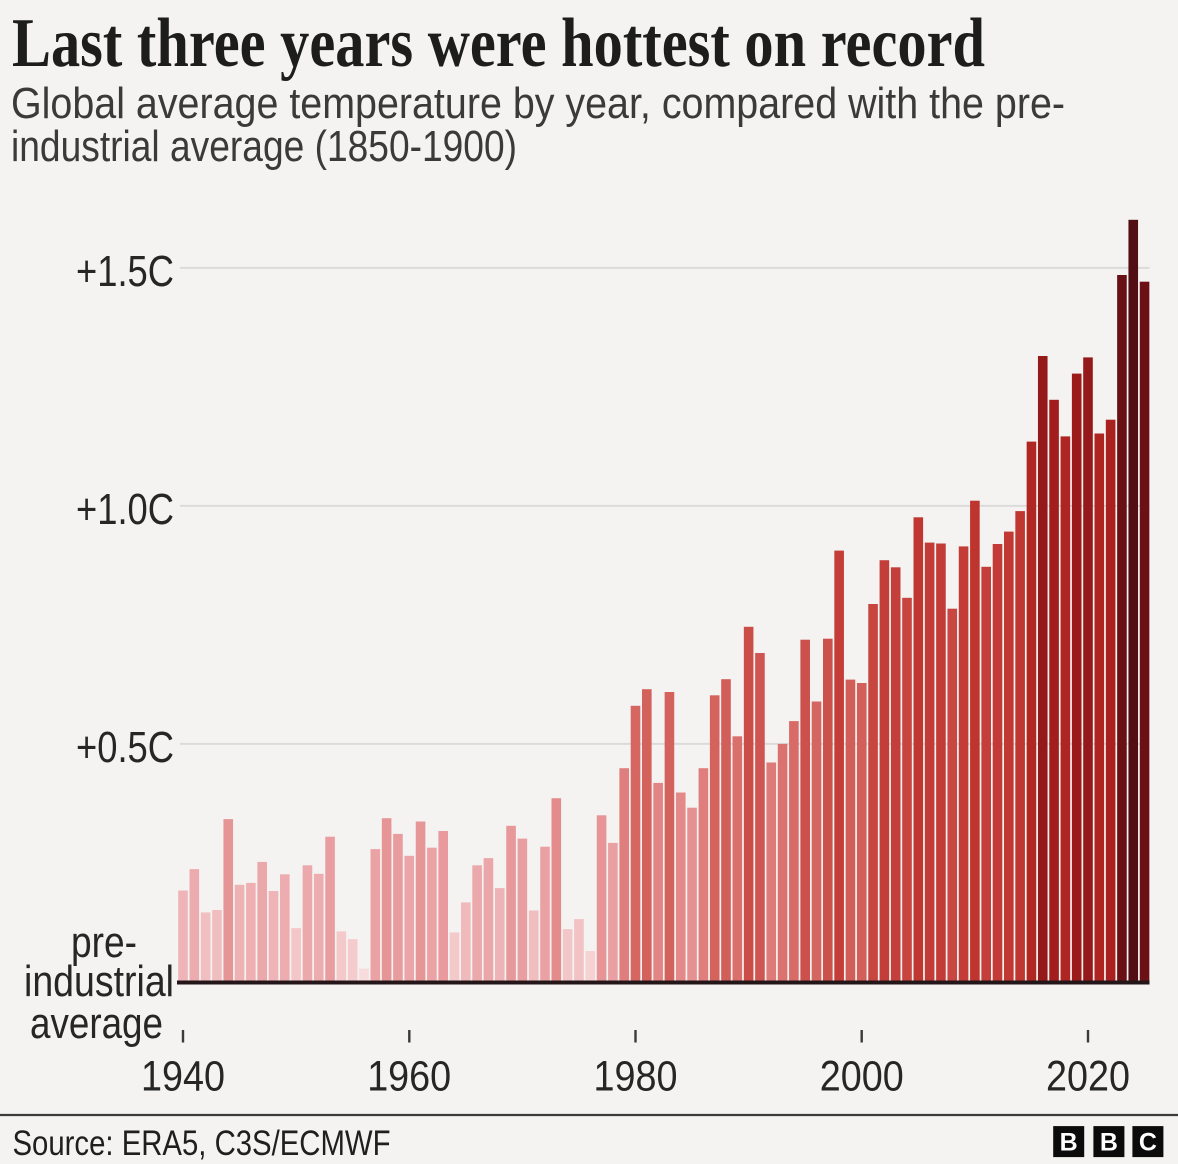  I want to click on svg-text: 1980, so click(636, 1077).